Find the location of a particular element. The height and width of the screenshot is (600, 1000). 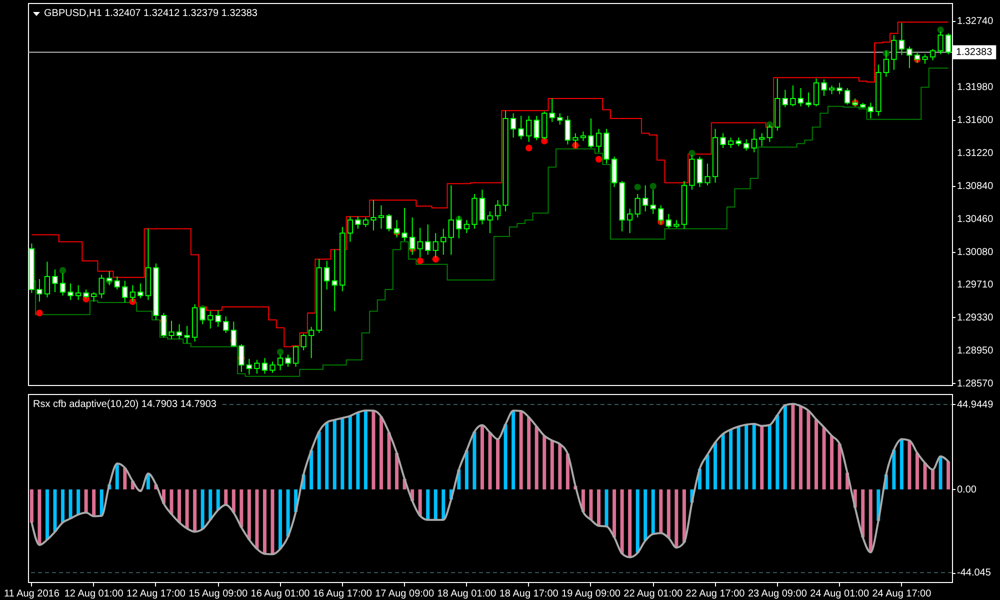

x-tick-label: 19 Aug 09:00 is located at coordinates (591, 594).